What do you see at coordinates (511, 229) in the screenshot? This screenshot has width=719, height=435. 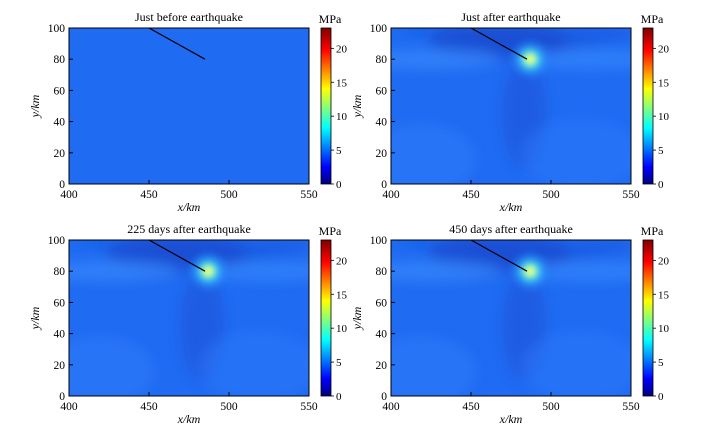 I see `panel-title: 450 days after earthquake` at bounding box center [511, 229].